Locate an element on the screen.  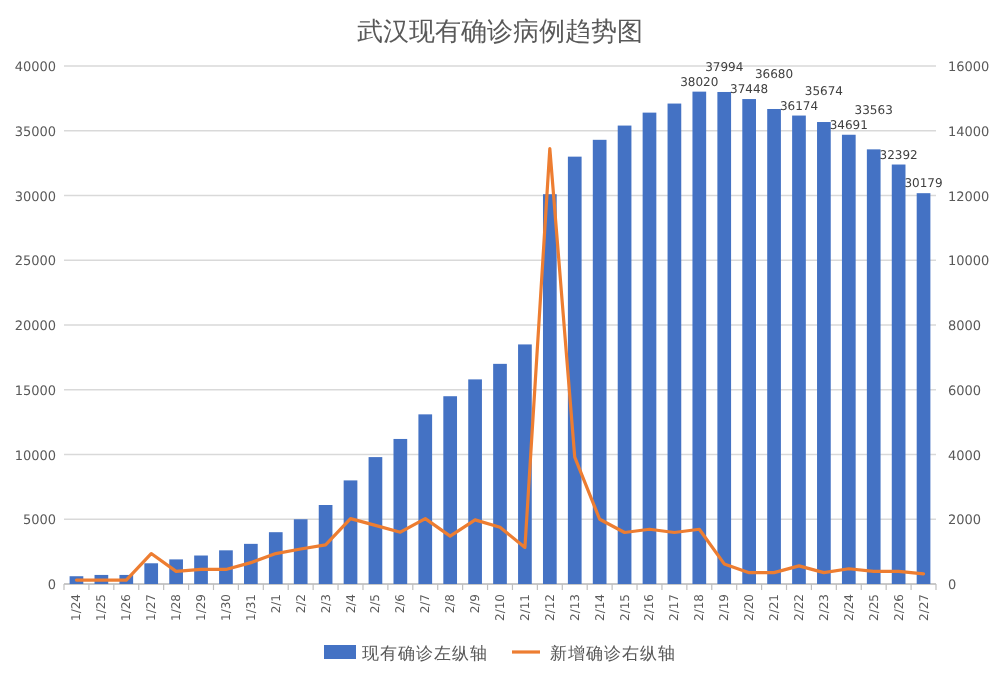
legend-label: 现有确诊左纵轴 is located at coordinates (425, 654).